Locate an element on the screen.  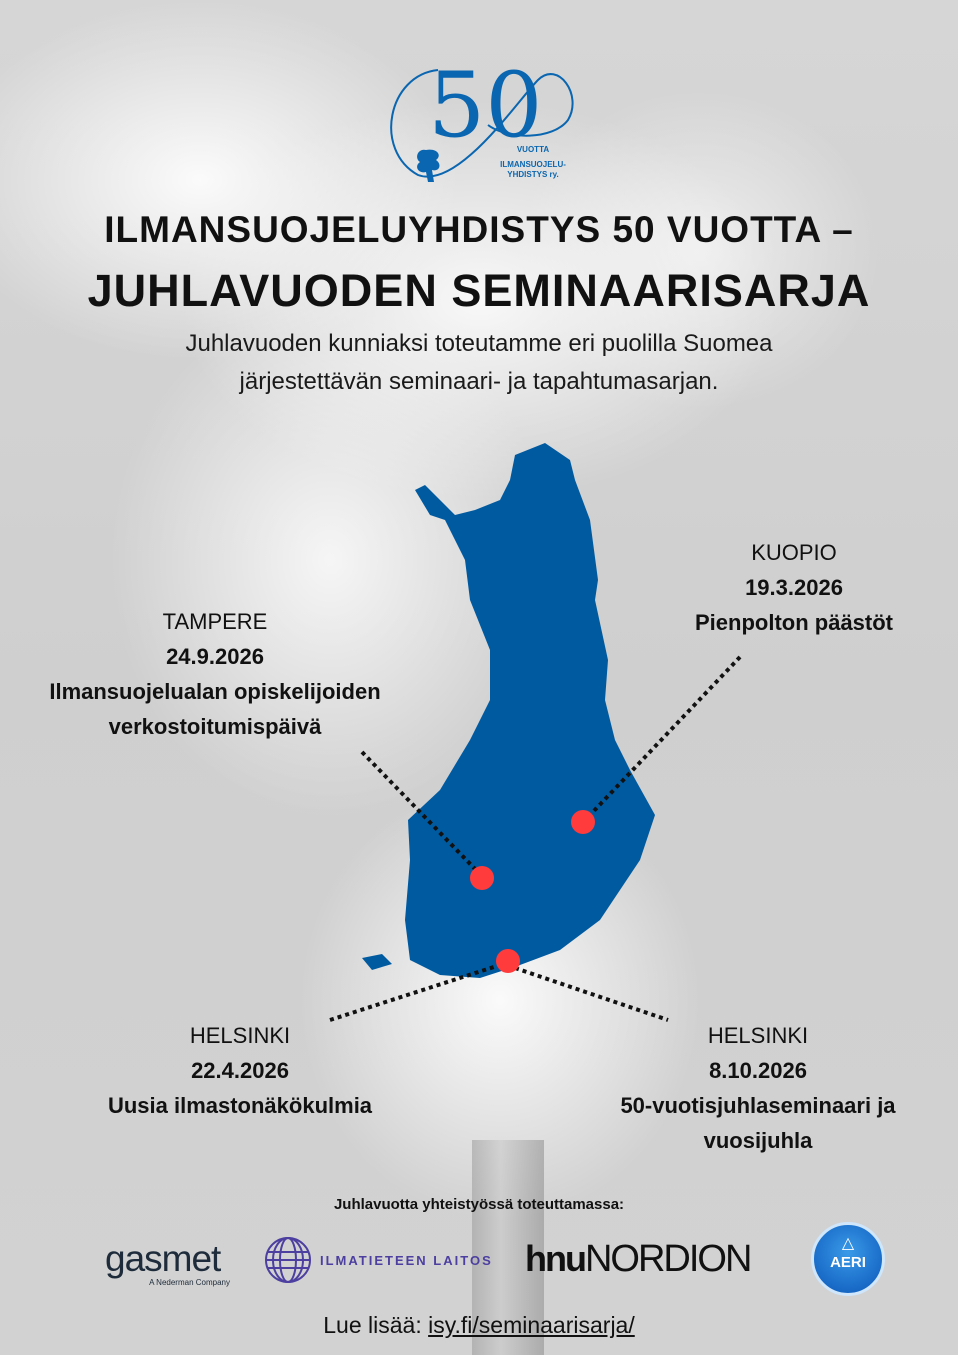
aeri-logo: △ AERI is located at coordinates (848, 1259).